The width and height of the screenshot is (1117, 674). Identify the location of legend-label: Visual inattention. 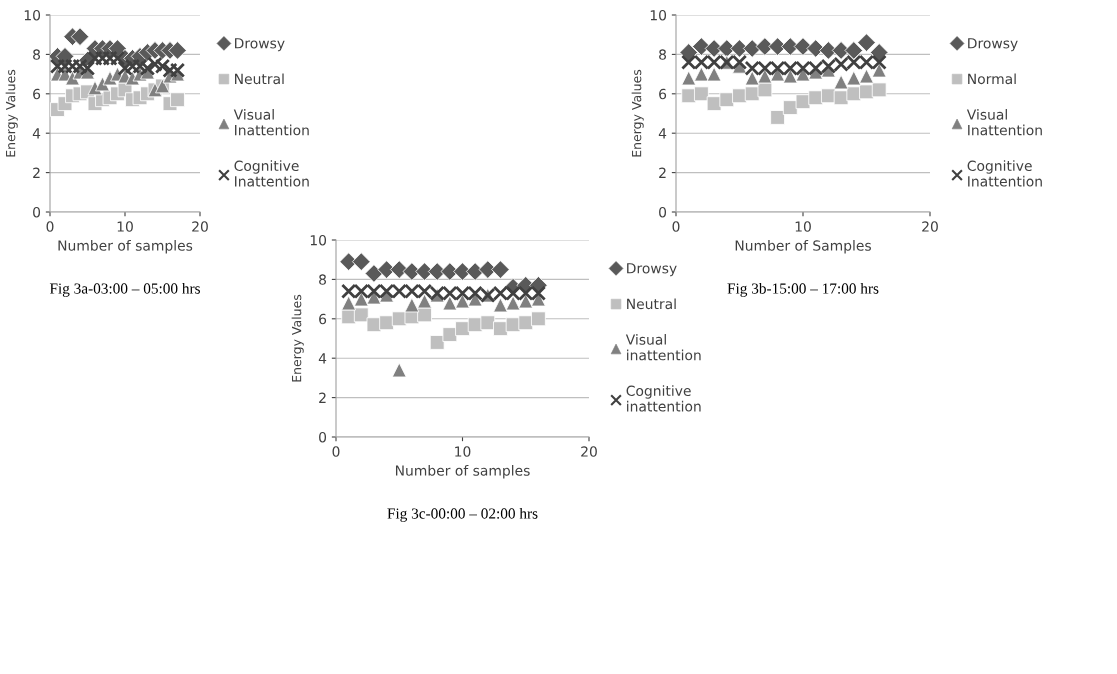
(663, 347).